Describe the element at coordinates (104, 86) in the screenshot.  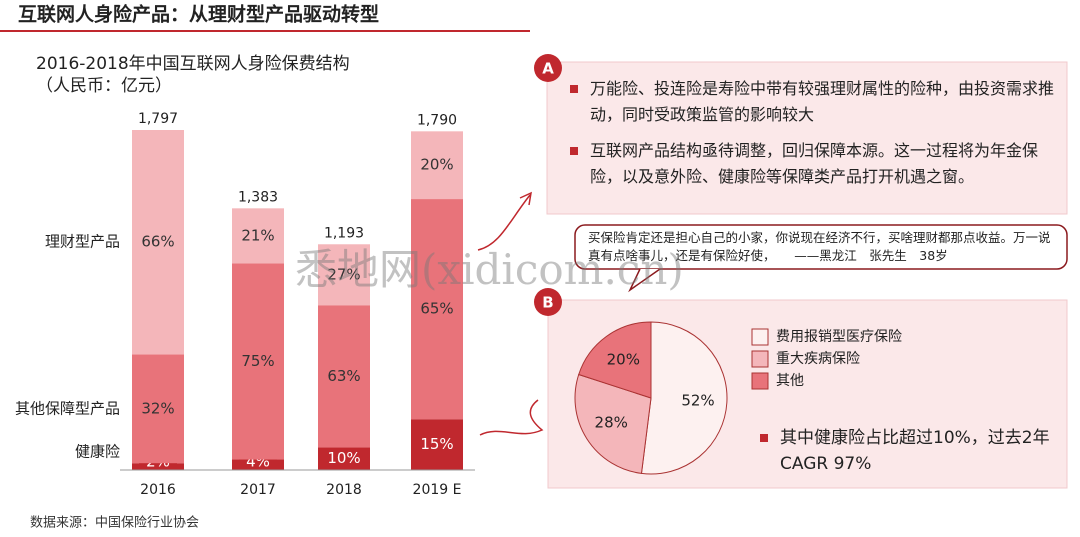
I see `chart-subtitle: （人民币：亿元）` at that location.